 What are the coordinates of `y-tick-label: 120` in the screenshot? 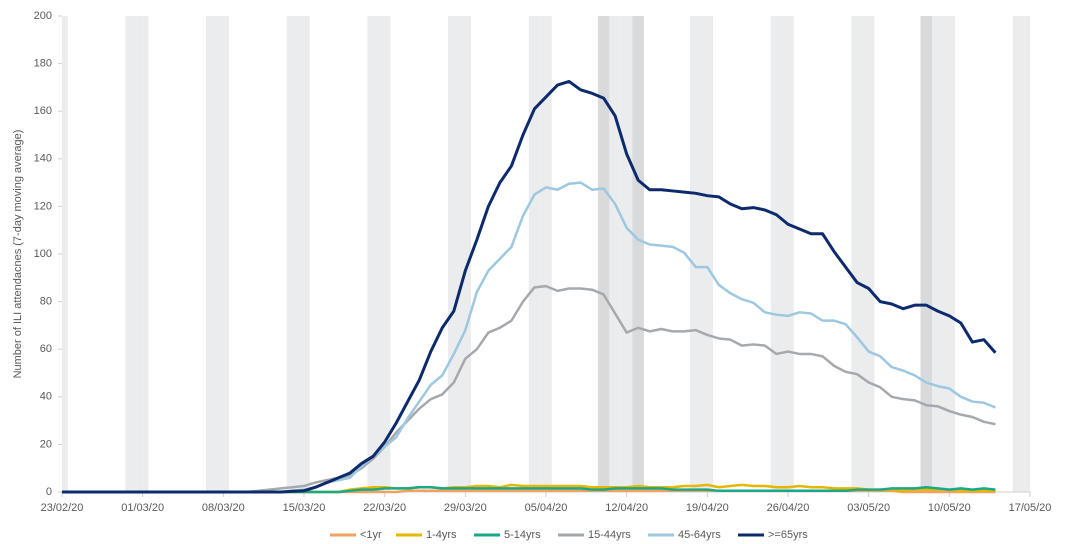 It's located at (43, 206).